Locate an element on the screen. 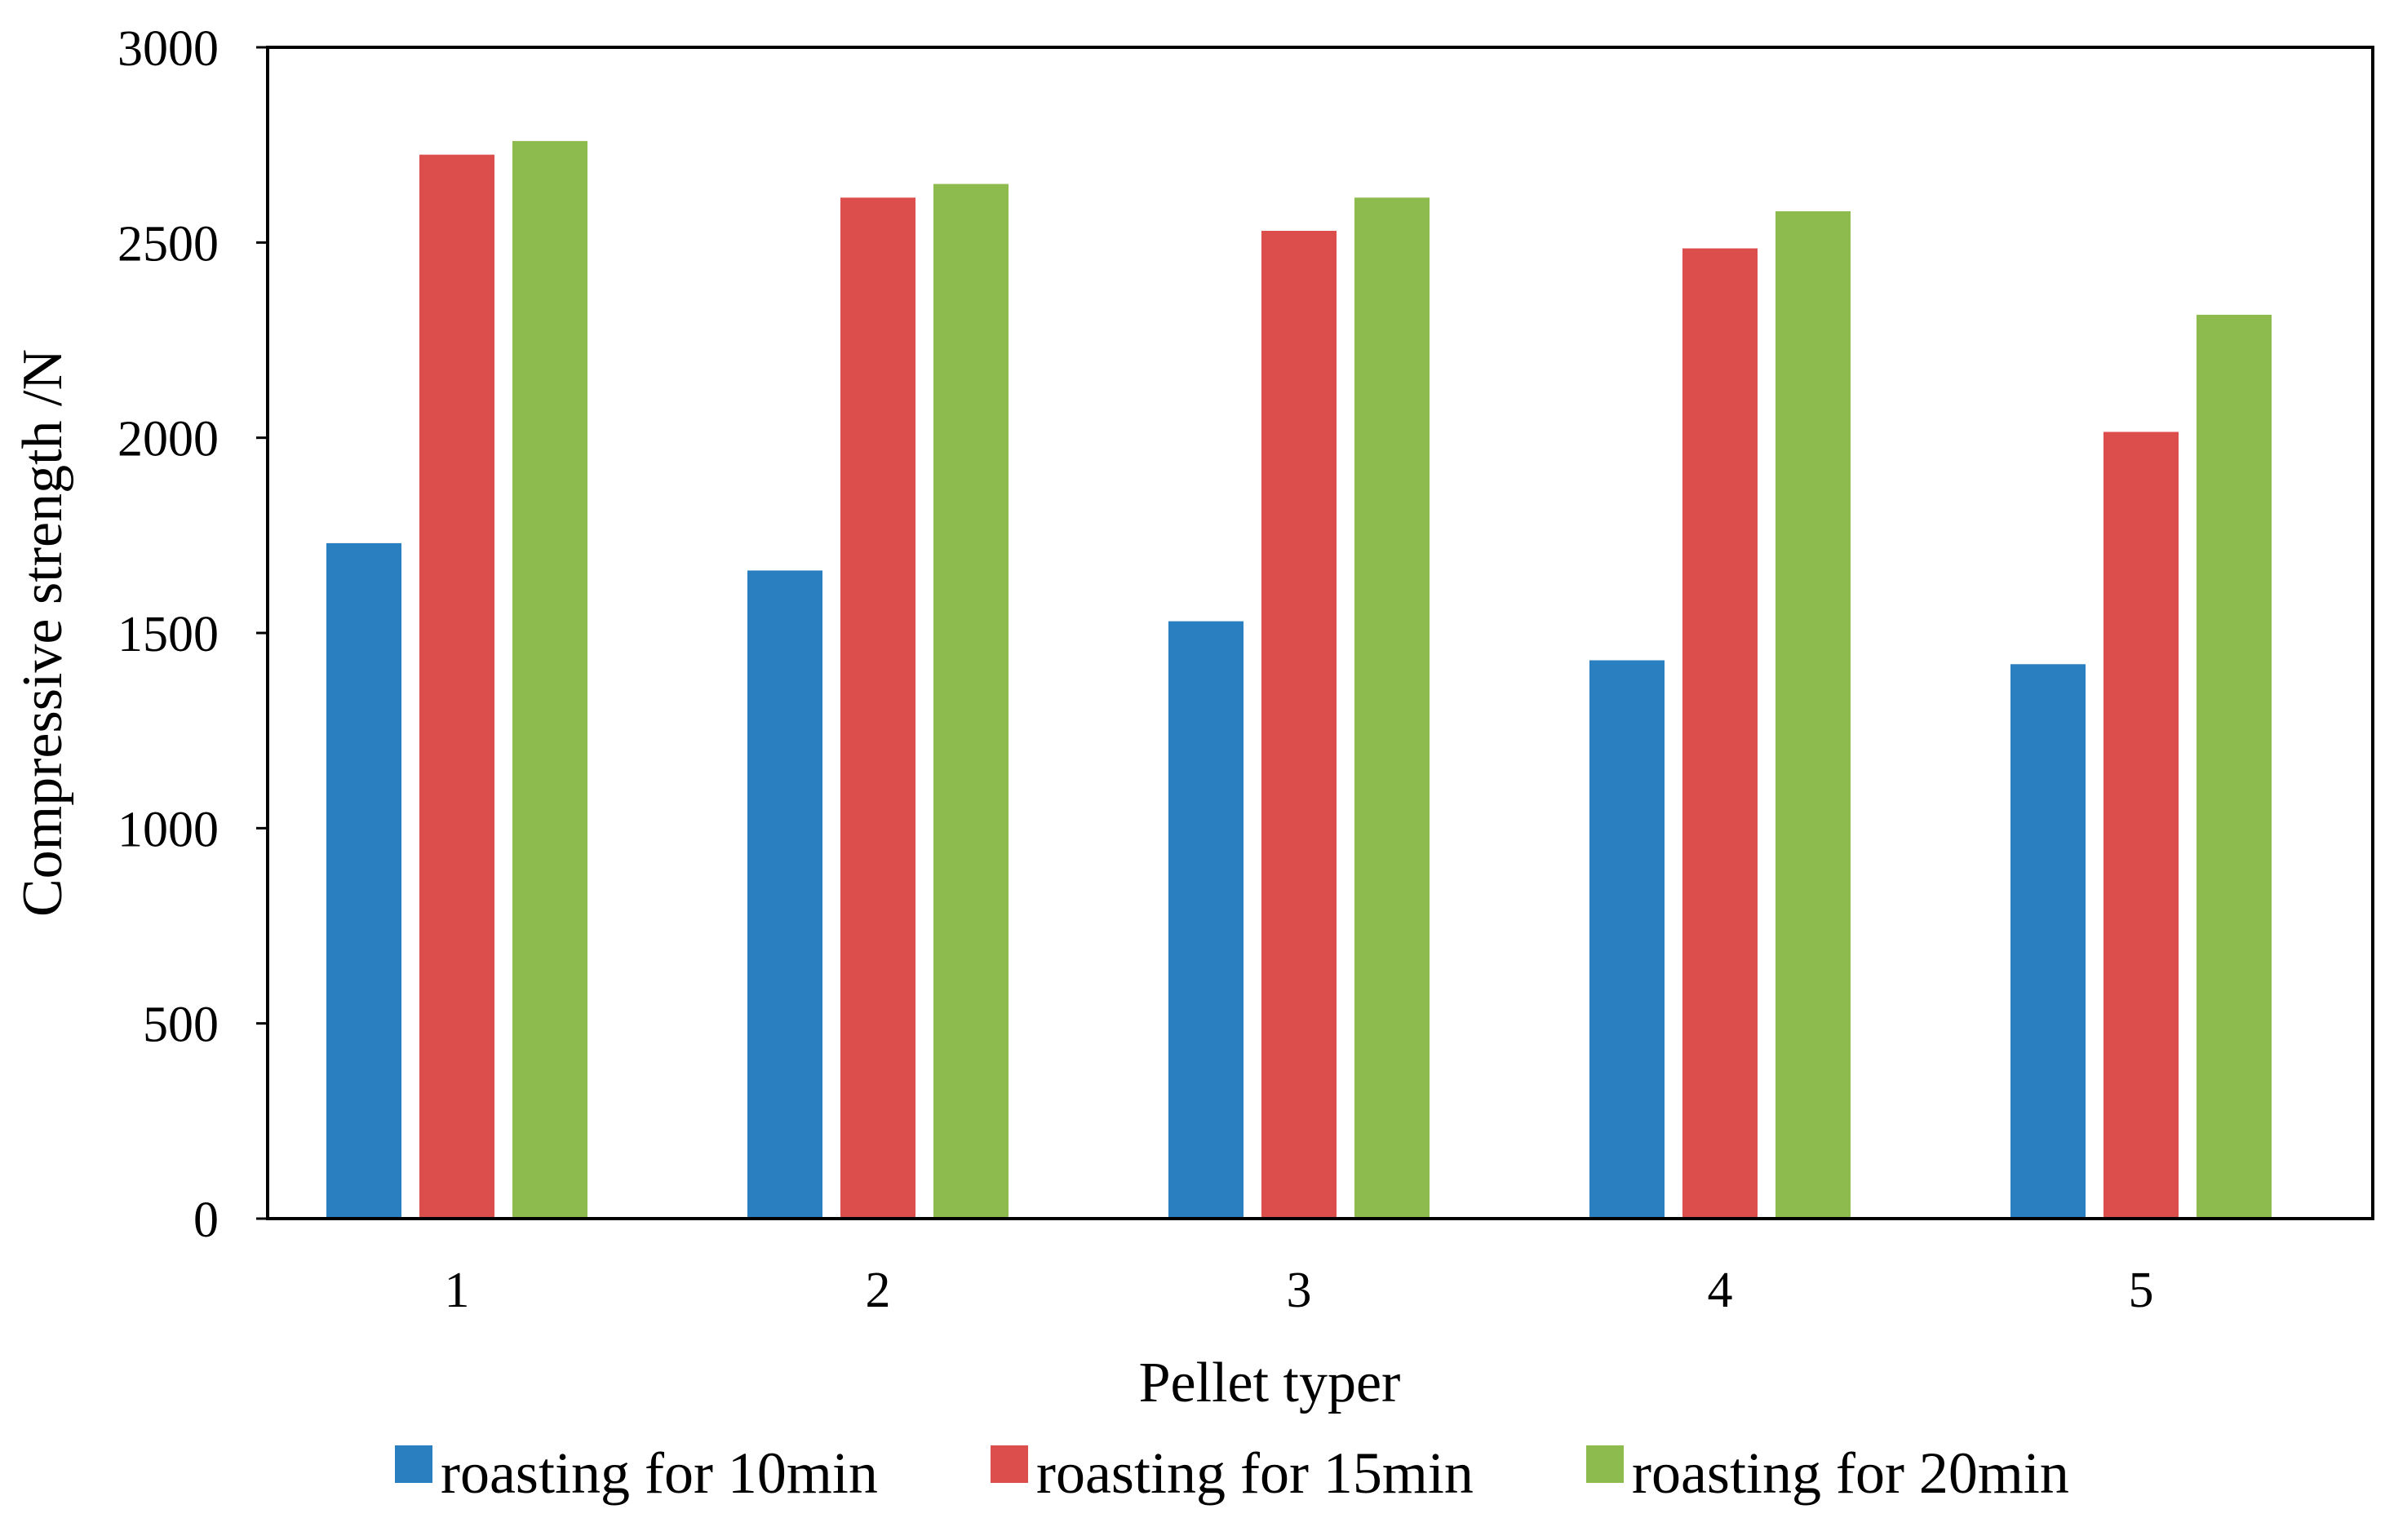 This screenshot has height=1540, width=2385. y-axis-ticks: 0 500 1000 1500 2000 2500 3000 is located at coordinates (192, 634).